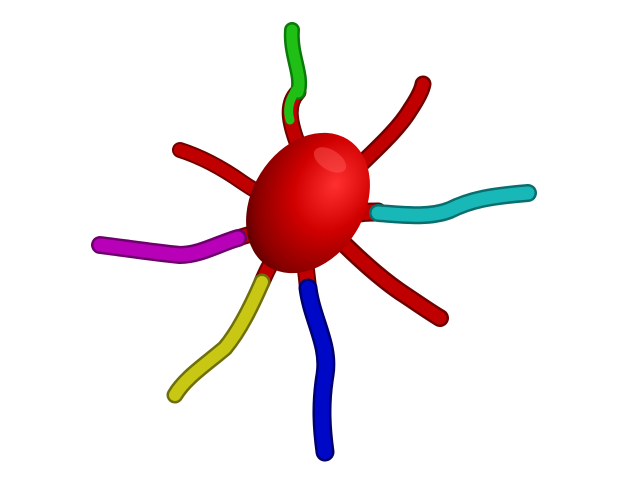 The width and height of the screenshot is (640, 480). I want to click on leg-green, so click(295, 90).